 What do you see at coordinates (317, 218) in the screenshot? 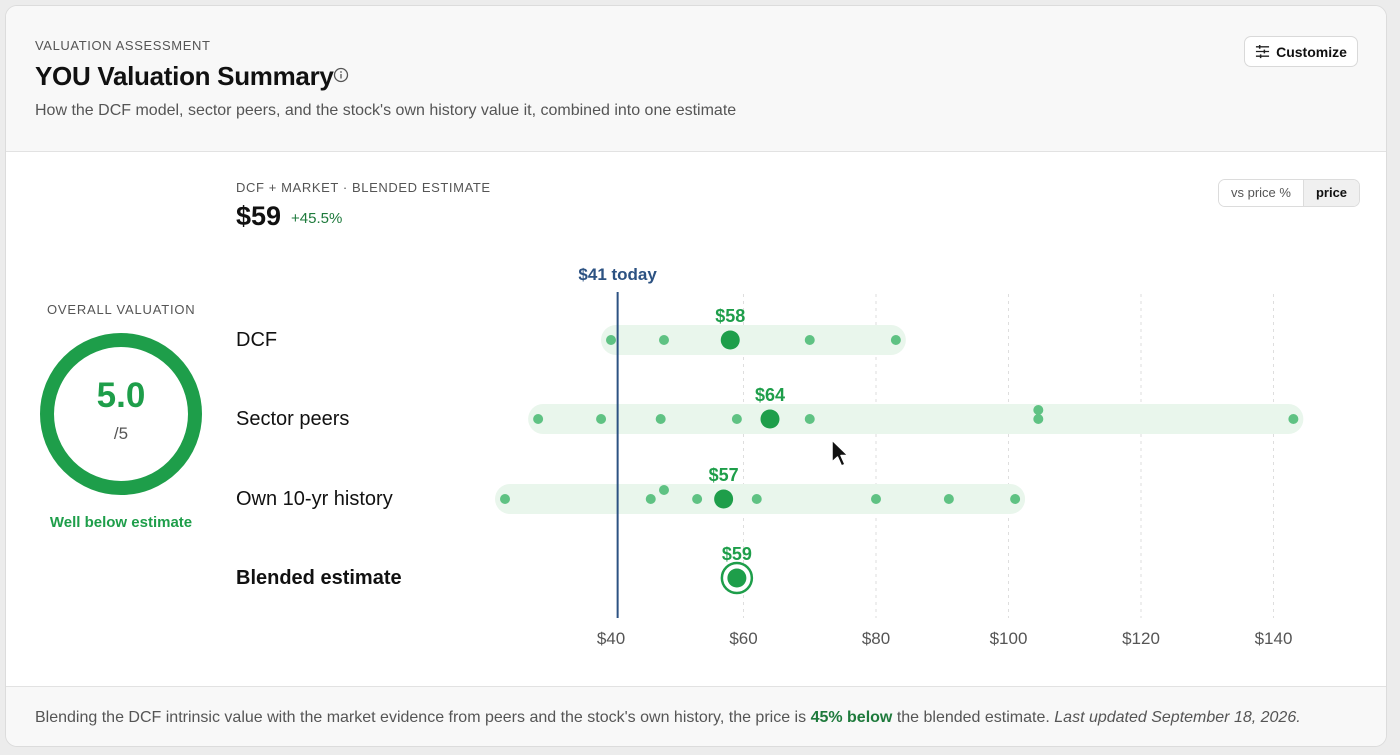
I see `blend-change: +45.5%` at bounding box center [317, 218].